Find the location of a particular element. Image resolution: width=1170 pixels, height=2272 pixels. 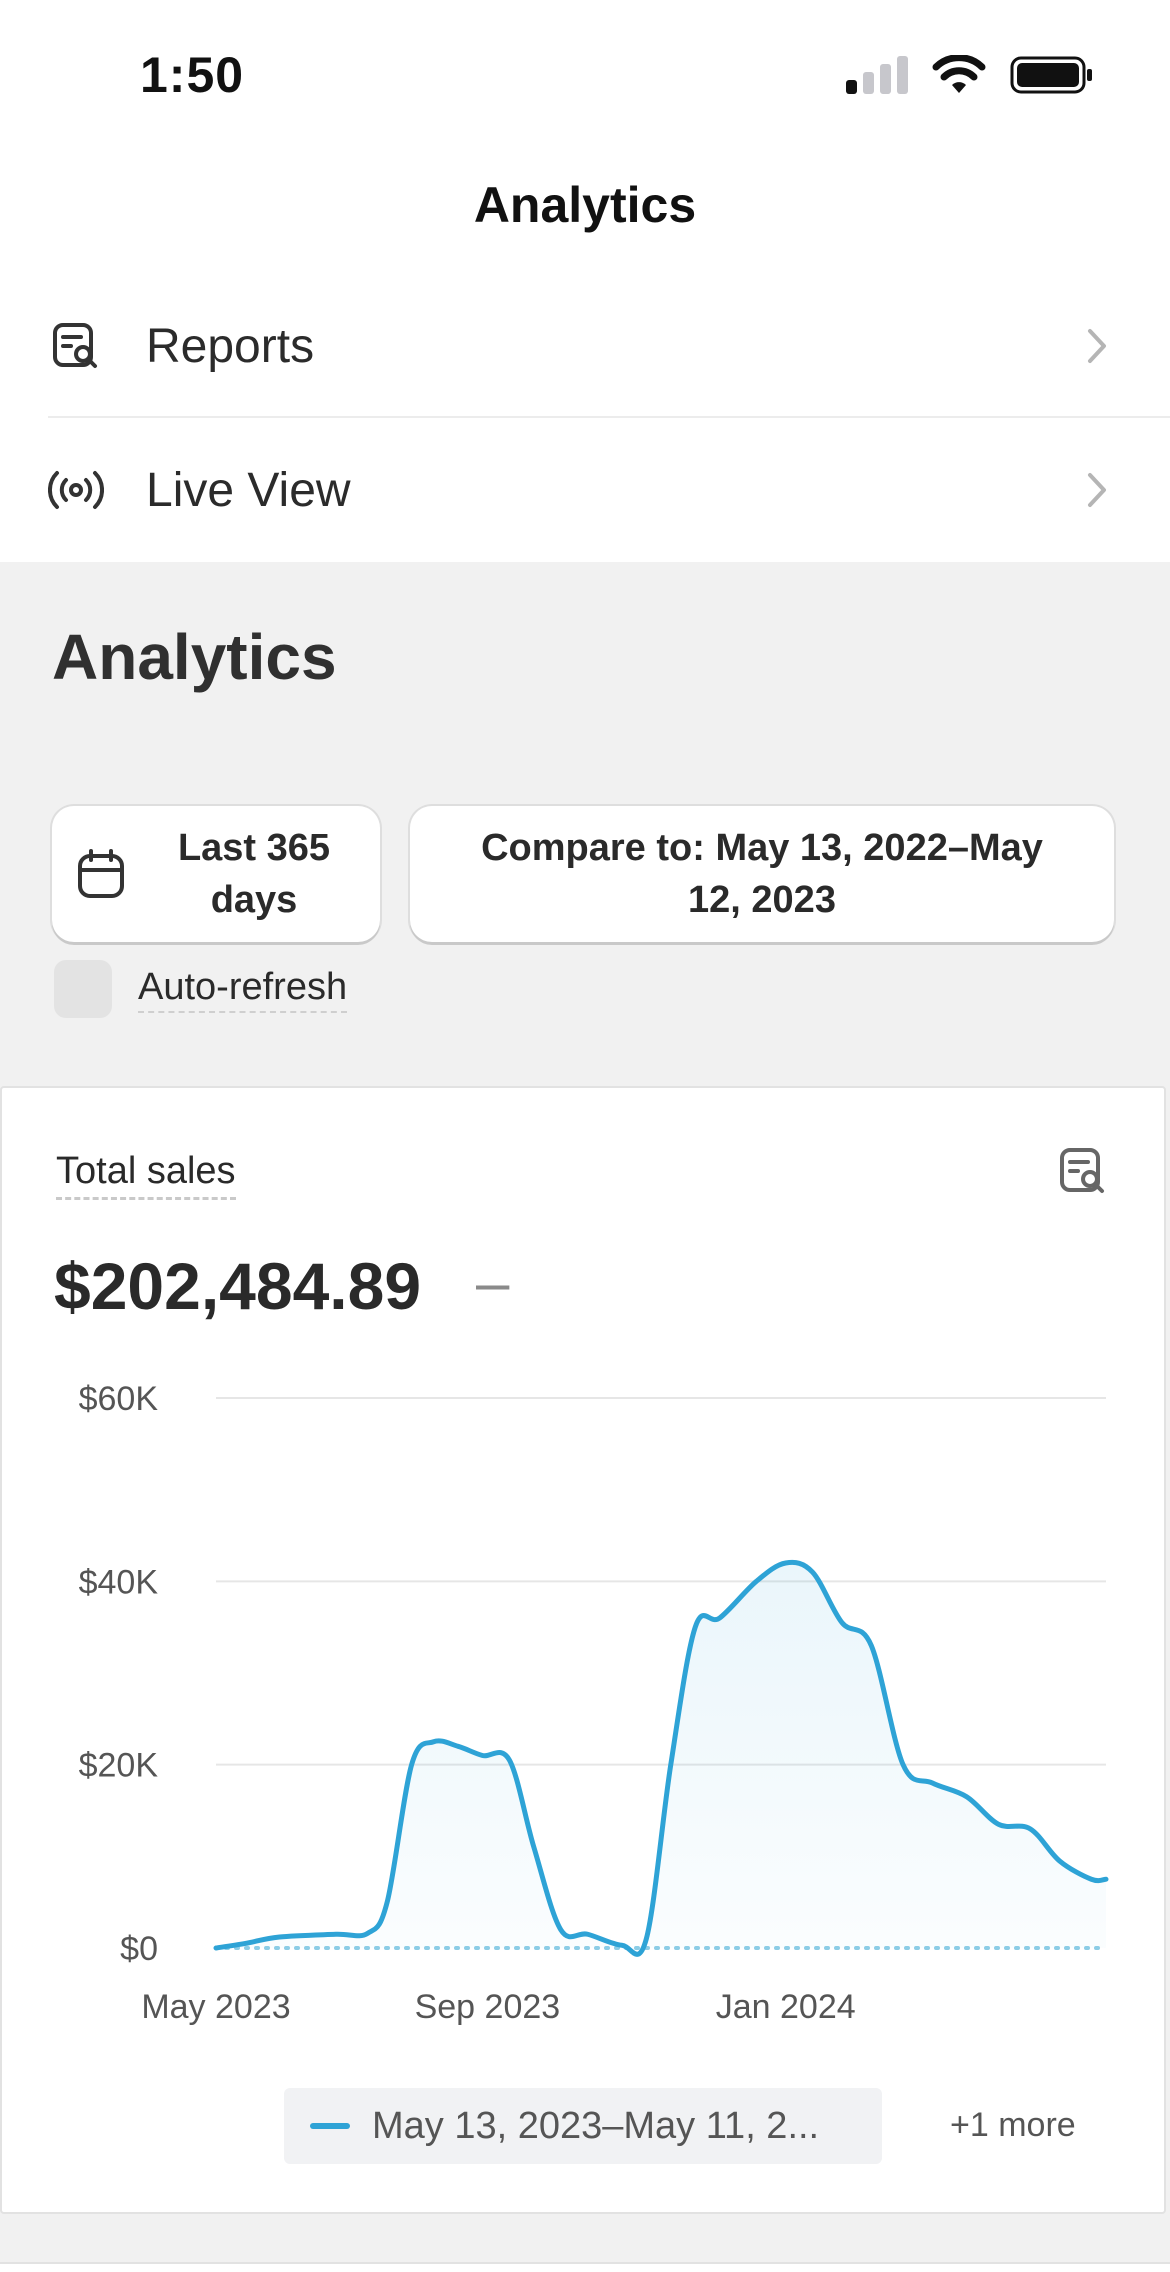

x-tick-label: Jan 2024 is located at coordinates (786, 2007).